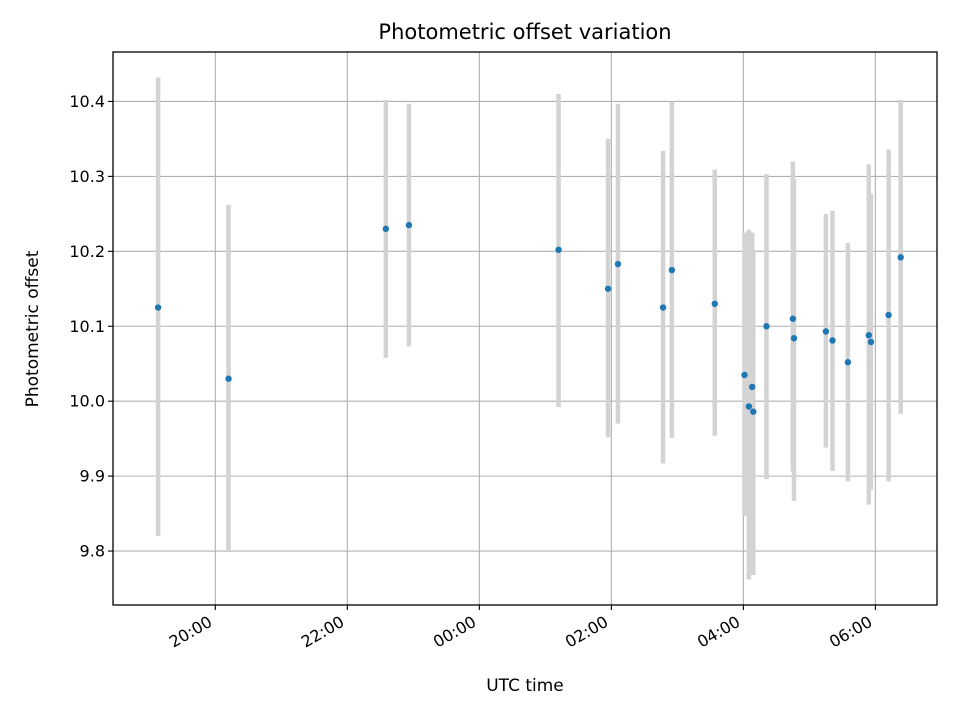  What do you see at coordinates (524, 32) in the screenshot?
I see `chart-title: Photometric offset variation` at bounding box center [524, 32].